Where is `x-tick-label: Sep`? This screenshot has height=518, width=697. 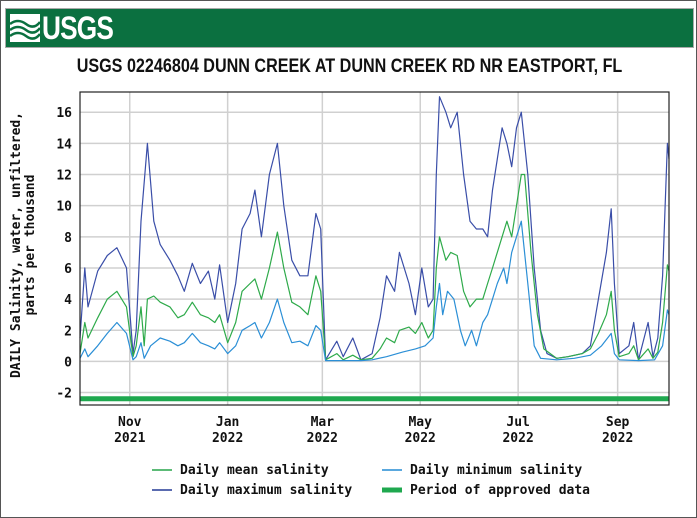 x-tick-label: Sep is located at coordinates (618, 422).